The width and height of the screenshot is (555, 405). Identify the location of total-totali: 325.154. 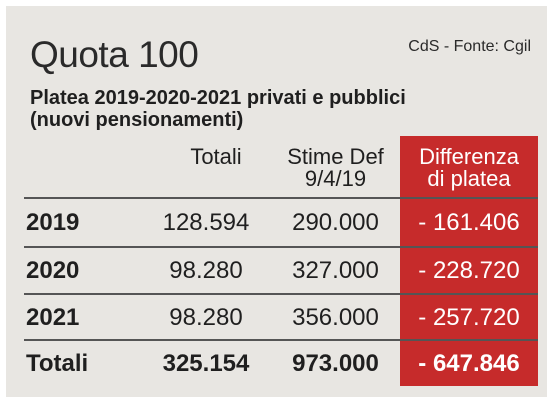
(206, 363).